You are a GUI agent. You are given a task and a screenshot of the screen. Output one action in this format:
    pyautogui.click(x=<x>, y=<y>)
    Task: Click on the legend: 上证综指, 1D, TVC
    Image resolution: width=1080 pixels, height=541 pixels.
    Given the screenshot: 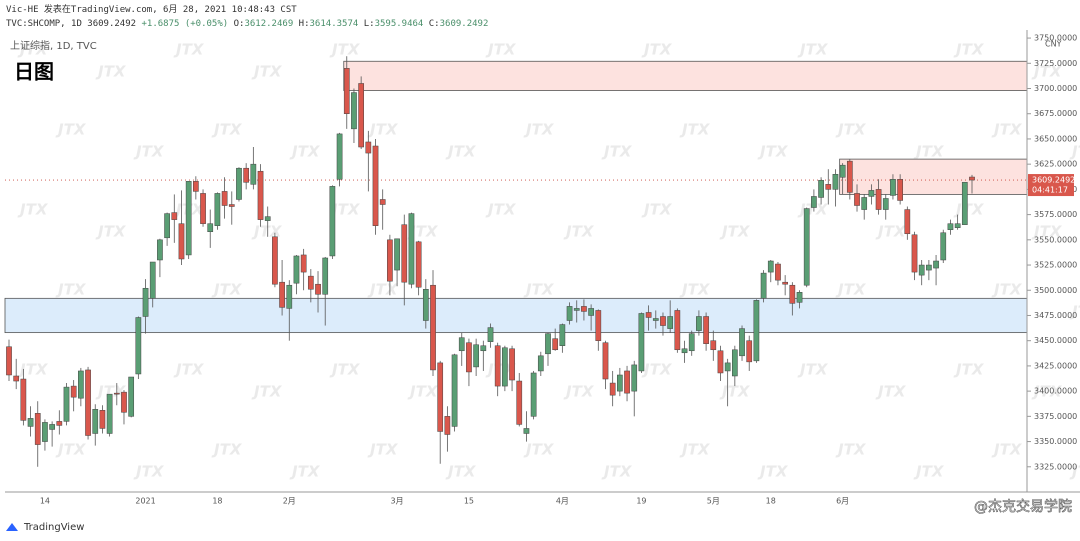 What is the action you would take?
    pyautogui.click(x=53, y=45)
    